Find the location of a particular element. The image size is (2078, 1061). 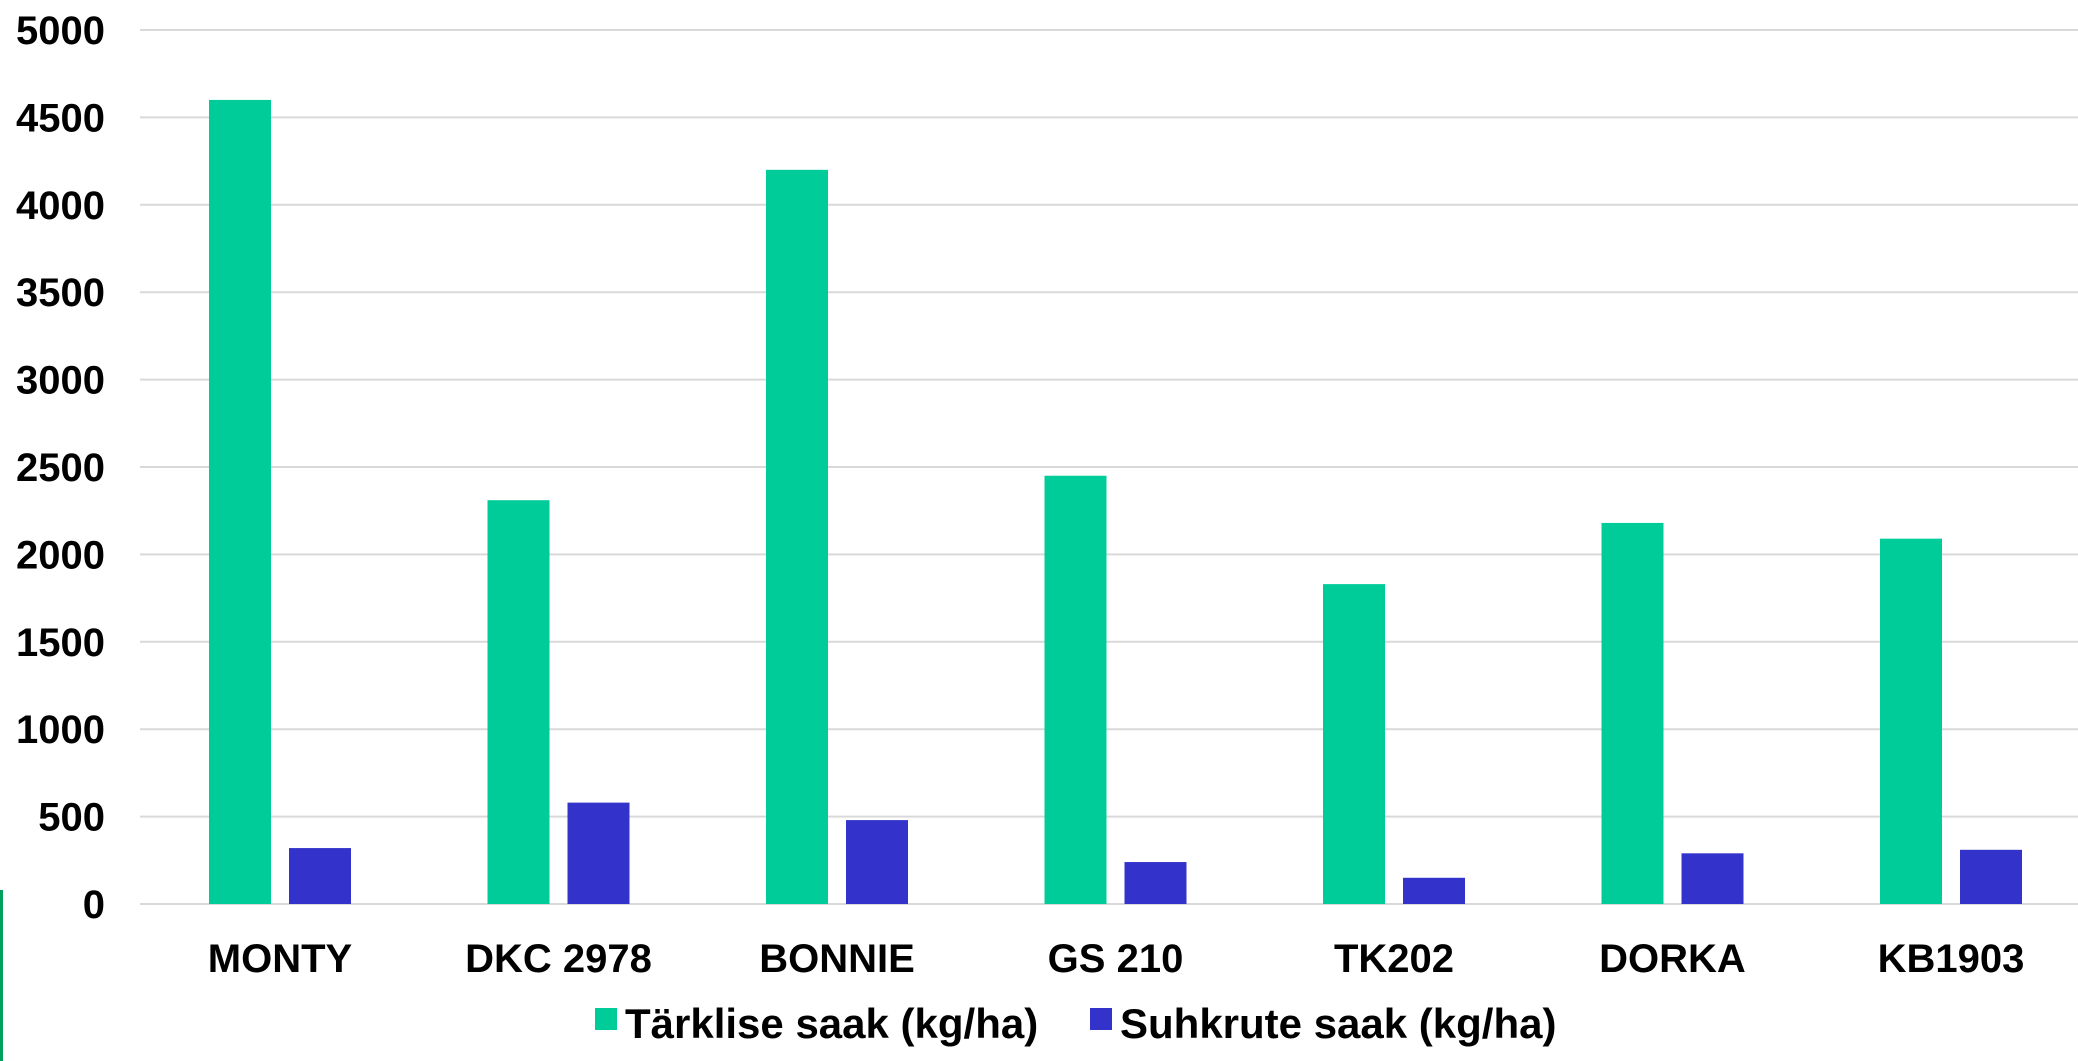

y-tick-label: 4000 is located at coordinates (60, 206).